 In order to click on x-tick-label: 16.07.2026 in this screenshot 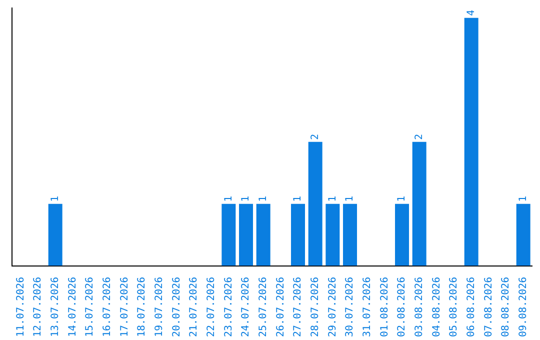, I will do `click(107, 307)`.